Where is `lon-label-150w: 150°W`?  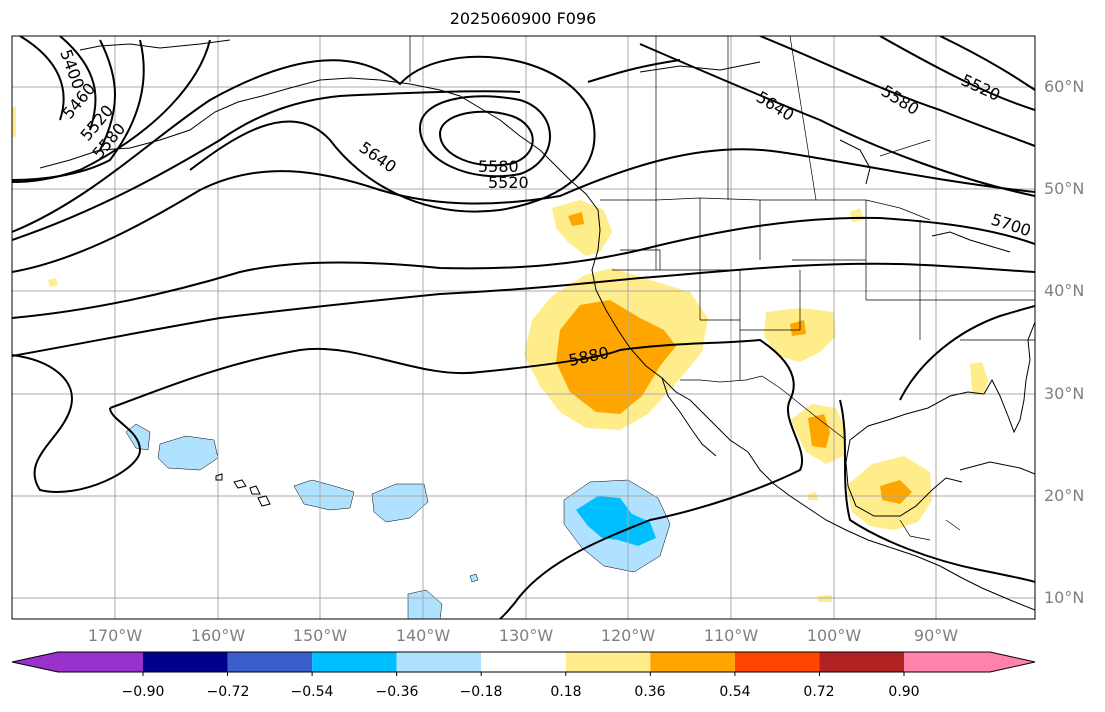
lon-label-150w: 150°W is located at coordinates (320, 635).